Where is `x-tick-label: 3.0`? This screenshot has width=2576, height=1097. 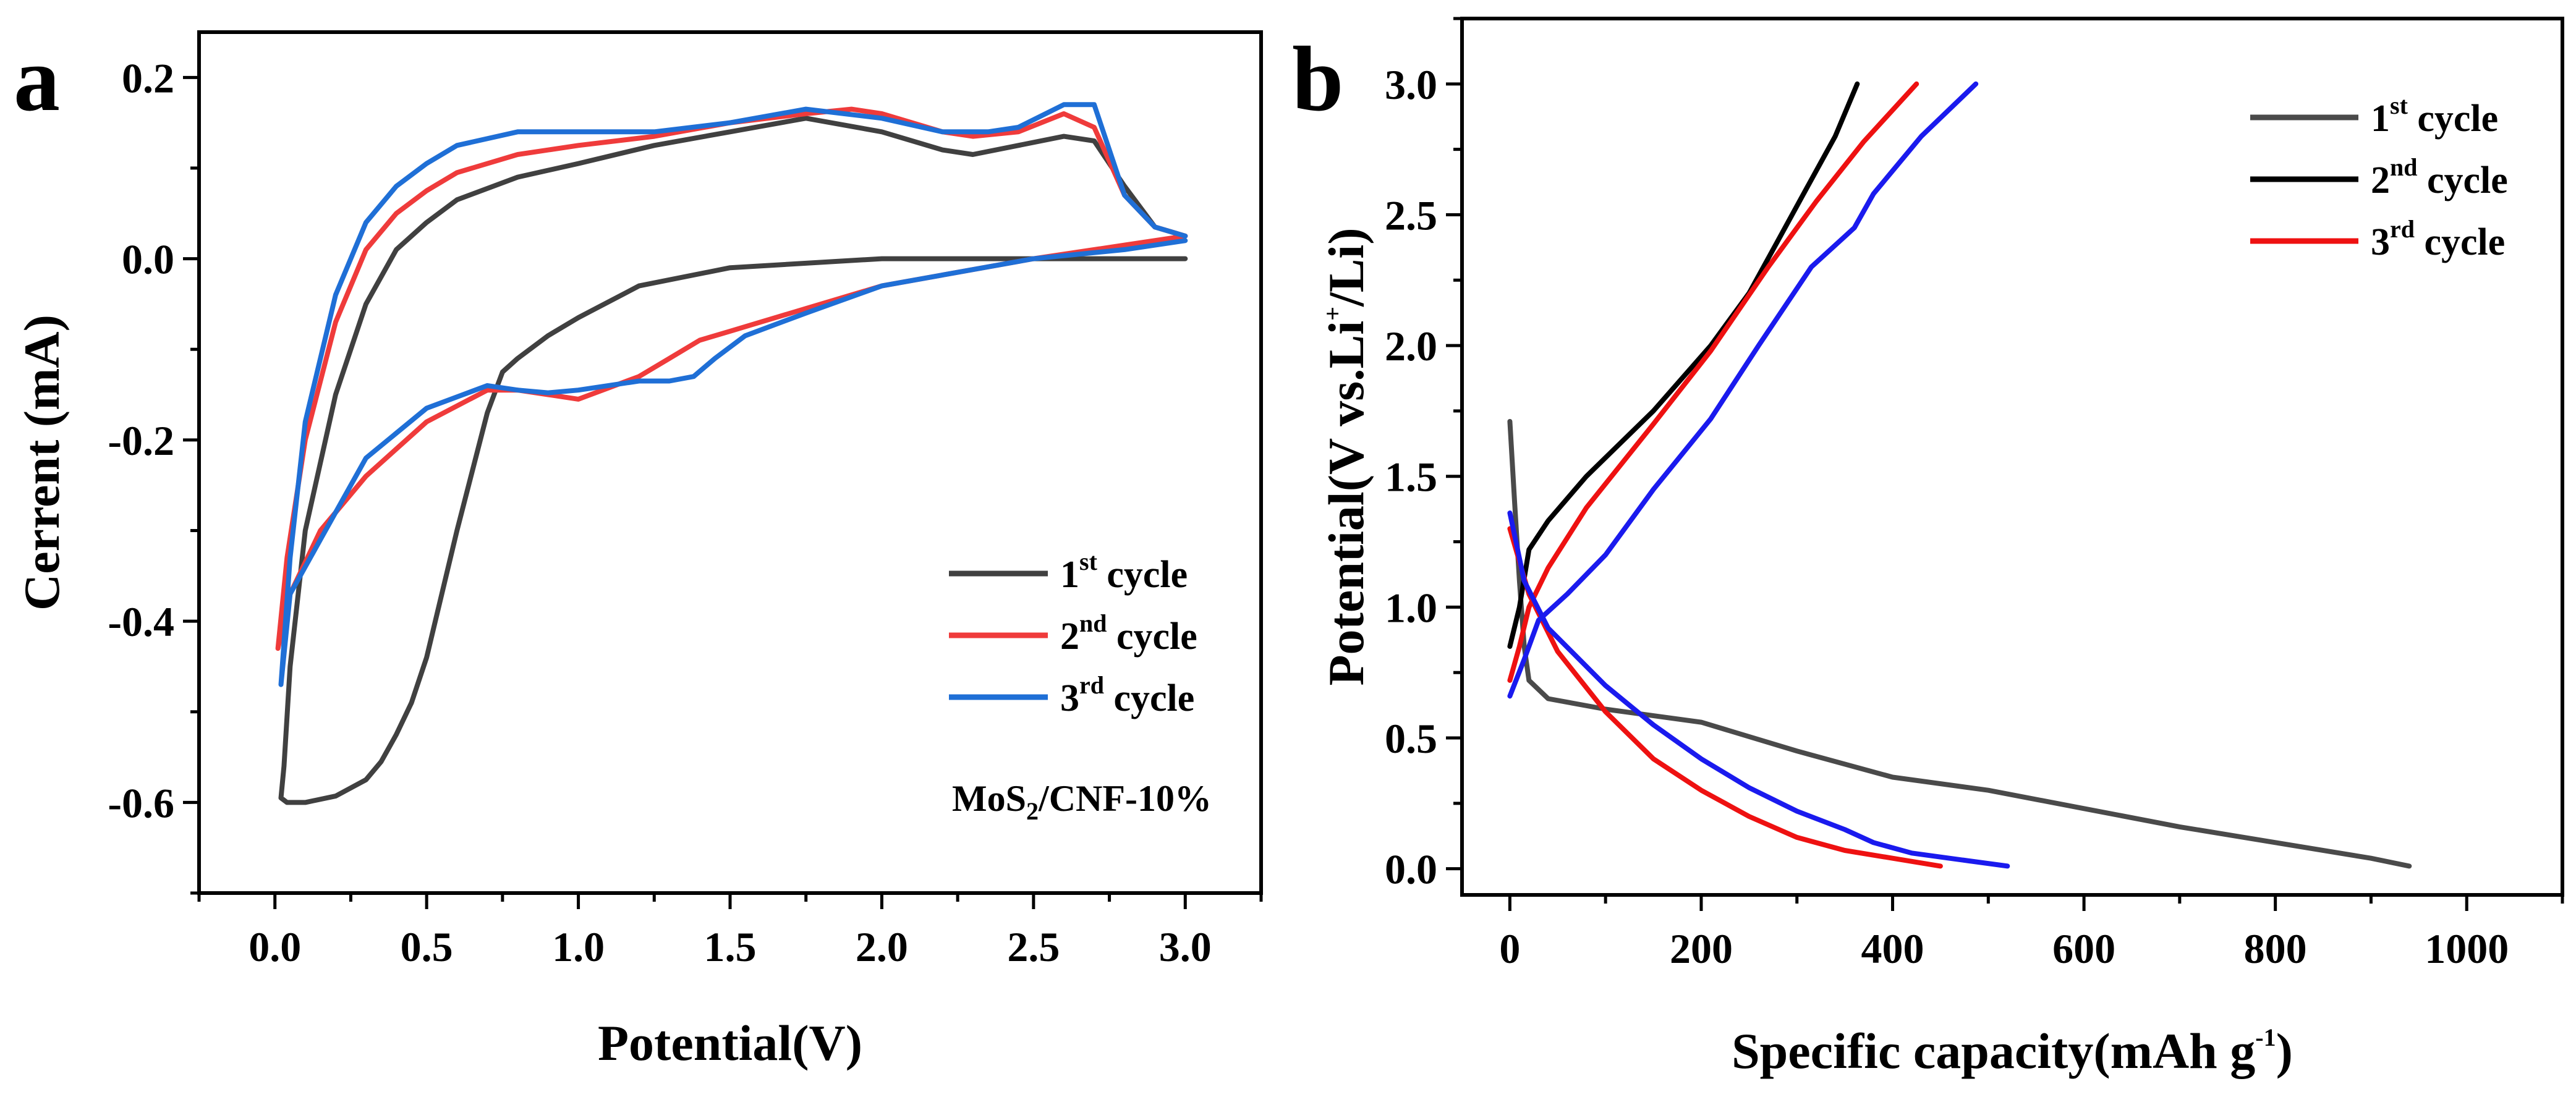 x-tick-label: 3.0 is located at coordinates (1185, 947).